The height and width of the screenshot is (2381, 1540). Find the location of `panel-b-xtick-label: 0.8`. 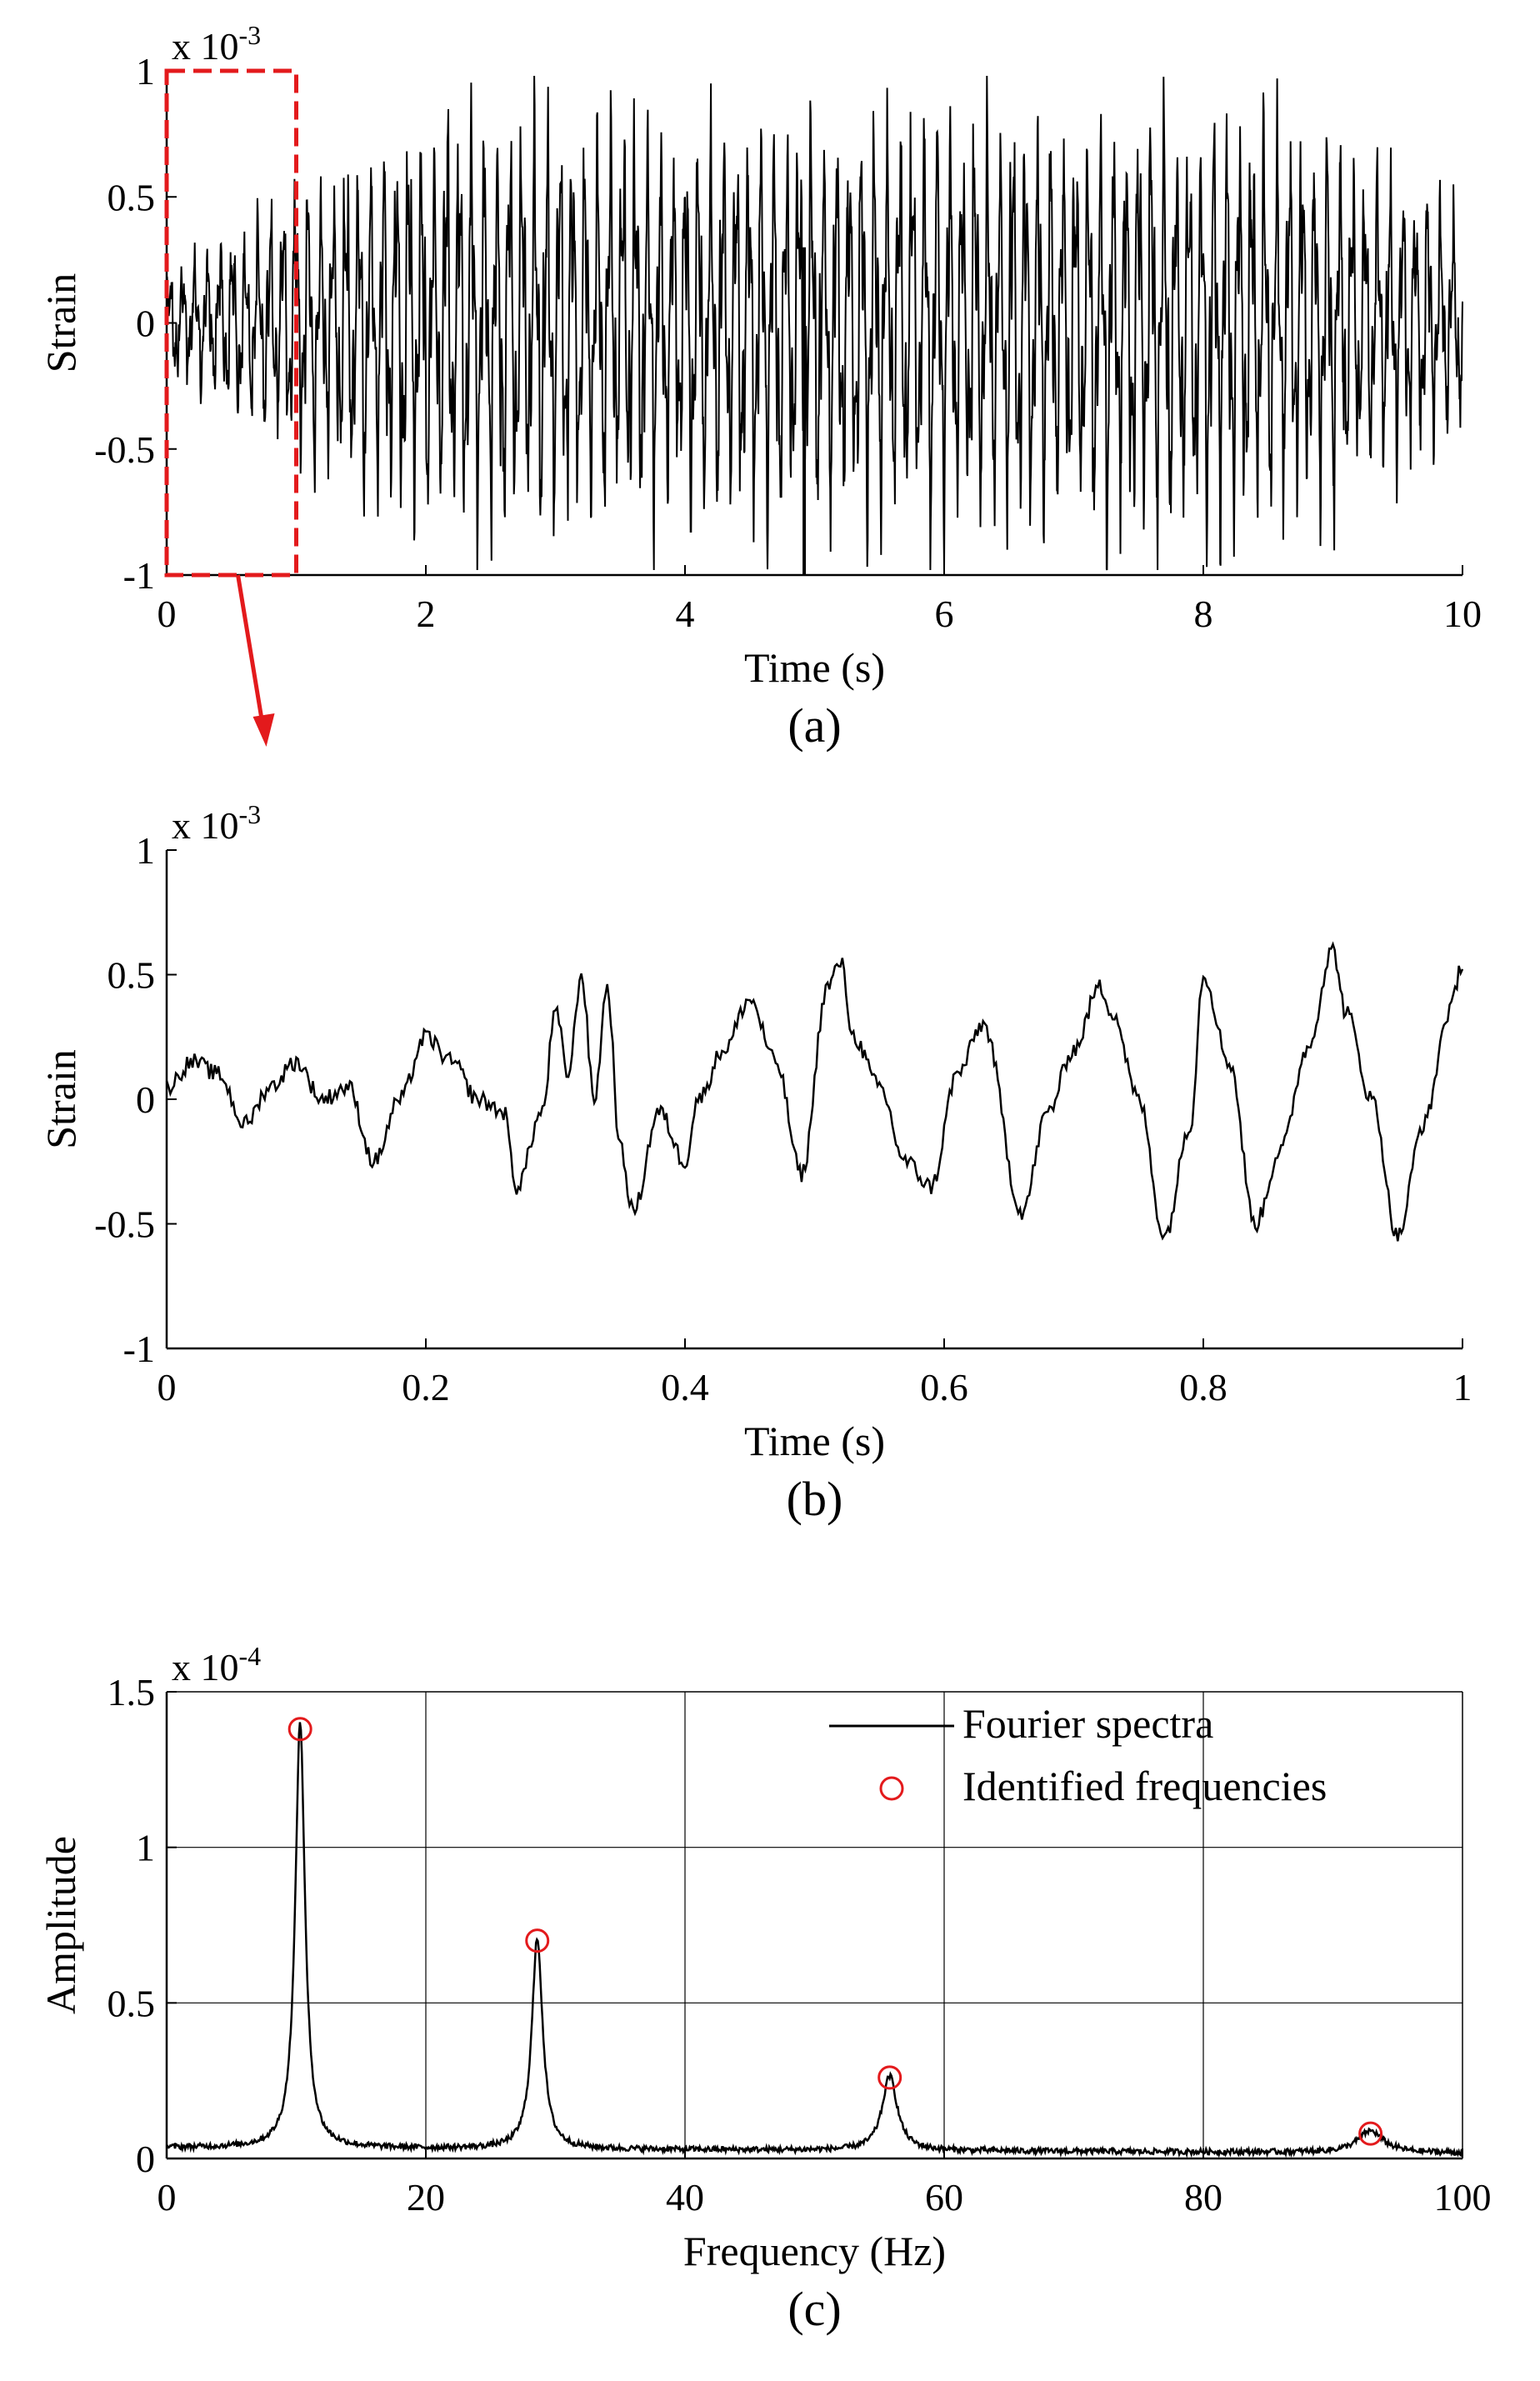

panel-b-xtick-label: 0.8 is located at coordinates (1203, 1387).